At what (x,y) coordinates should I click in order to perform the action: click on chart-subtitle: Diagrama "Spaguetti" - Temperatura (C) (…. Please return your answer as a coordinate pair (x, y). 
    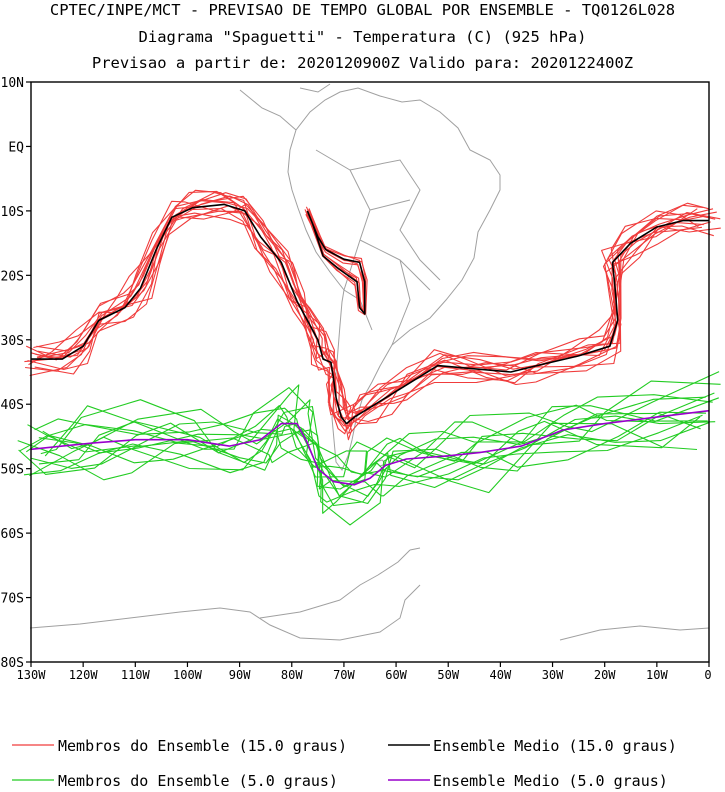
    Looking at the image, I should click on (362, 37).